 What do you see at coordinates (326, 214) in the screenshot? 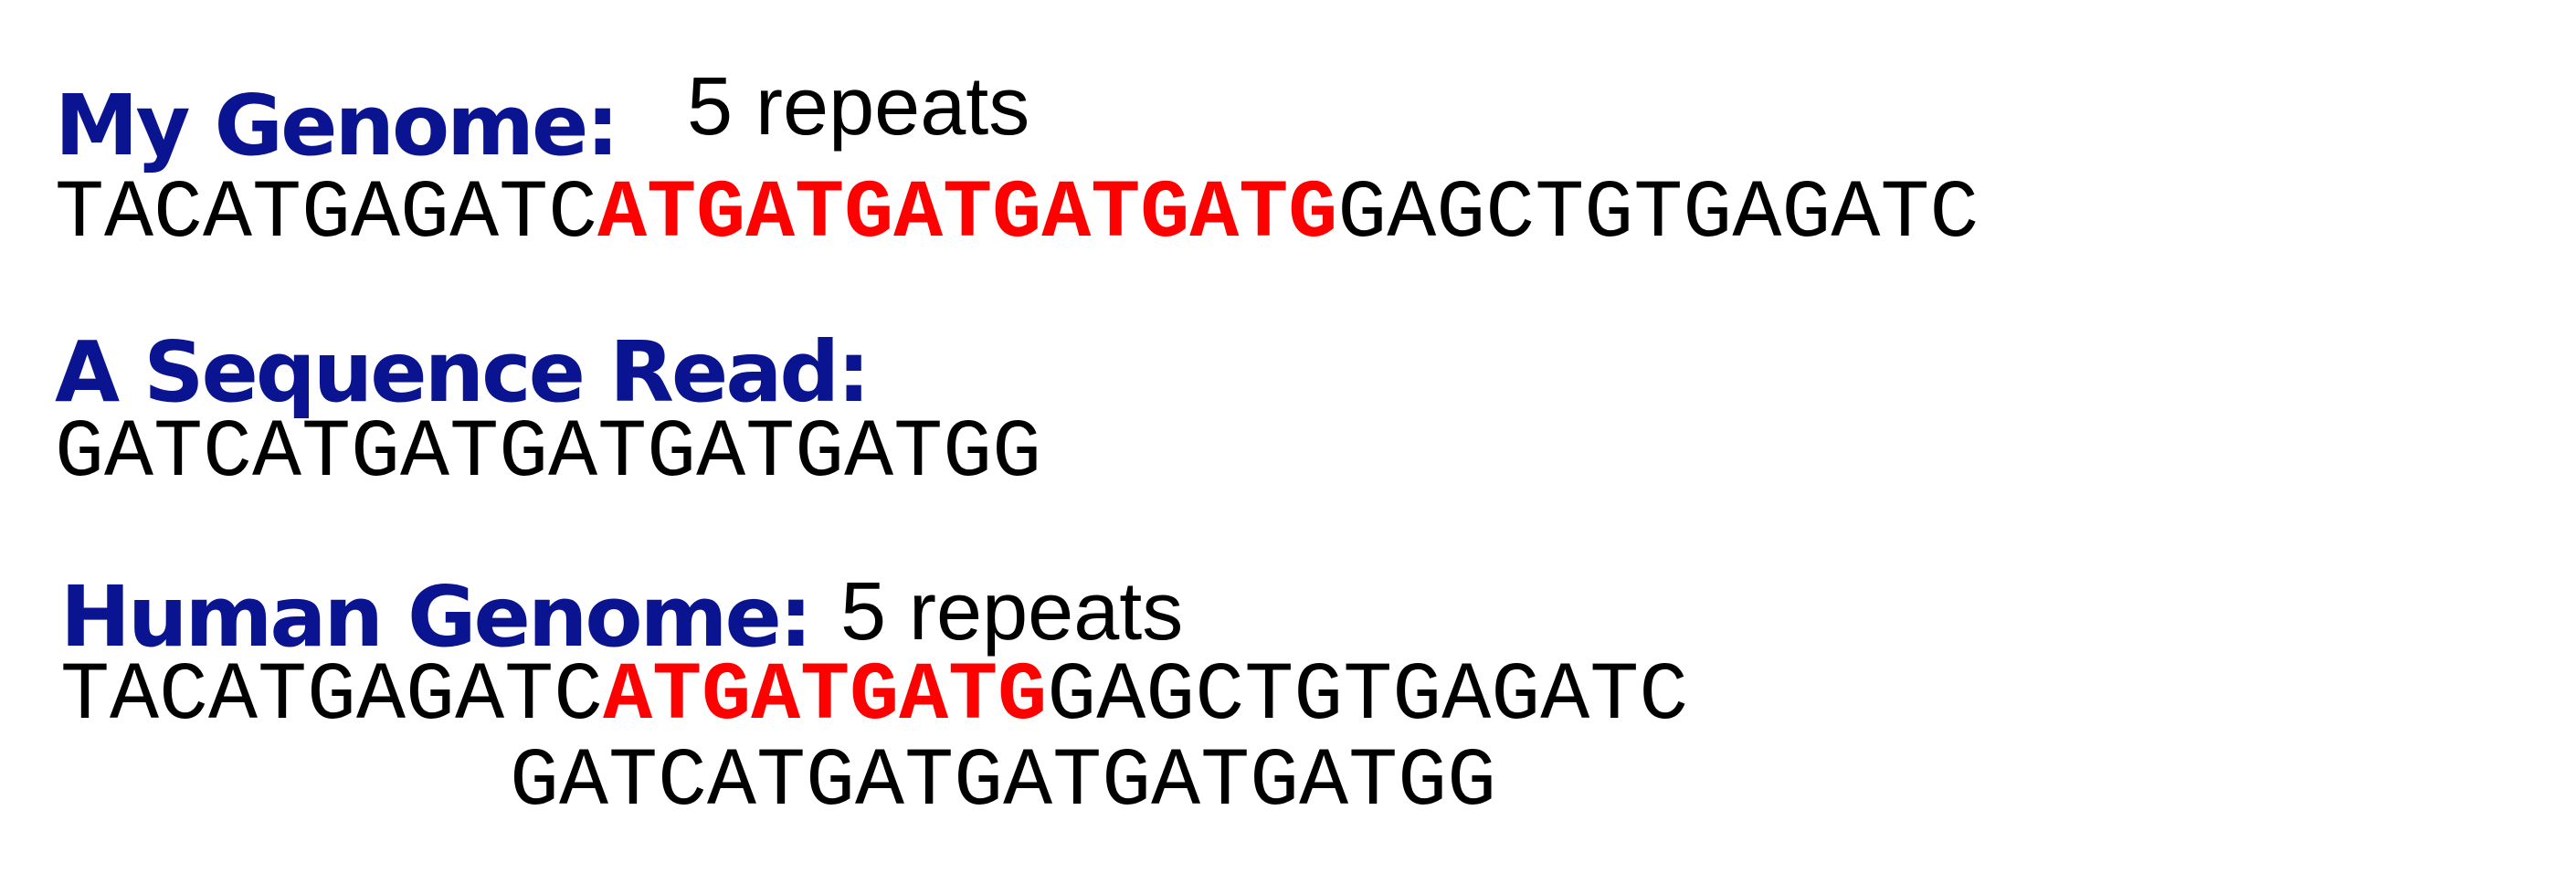
I see `my-genome-prefix: TACATGAGATC` at bounding box center [326, 214].